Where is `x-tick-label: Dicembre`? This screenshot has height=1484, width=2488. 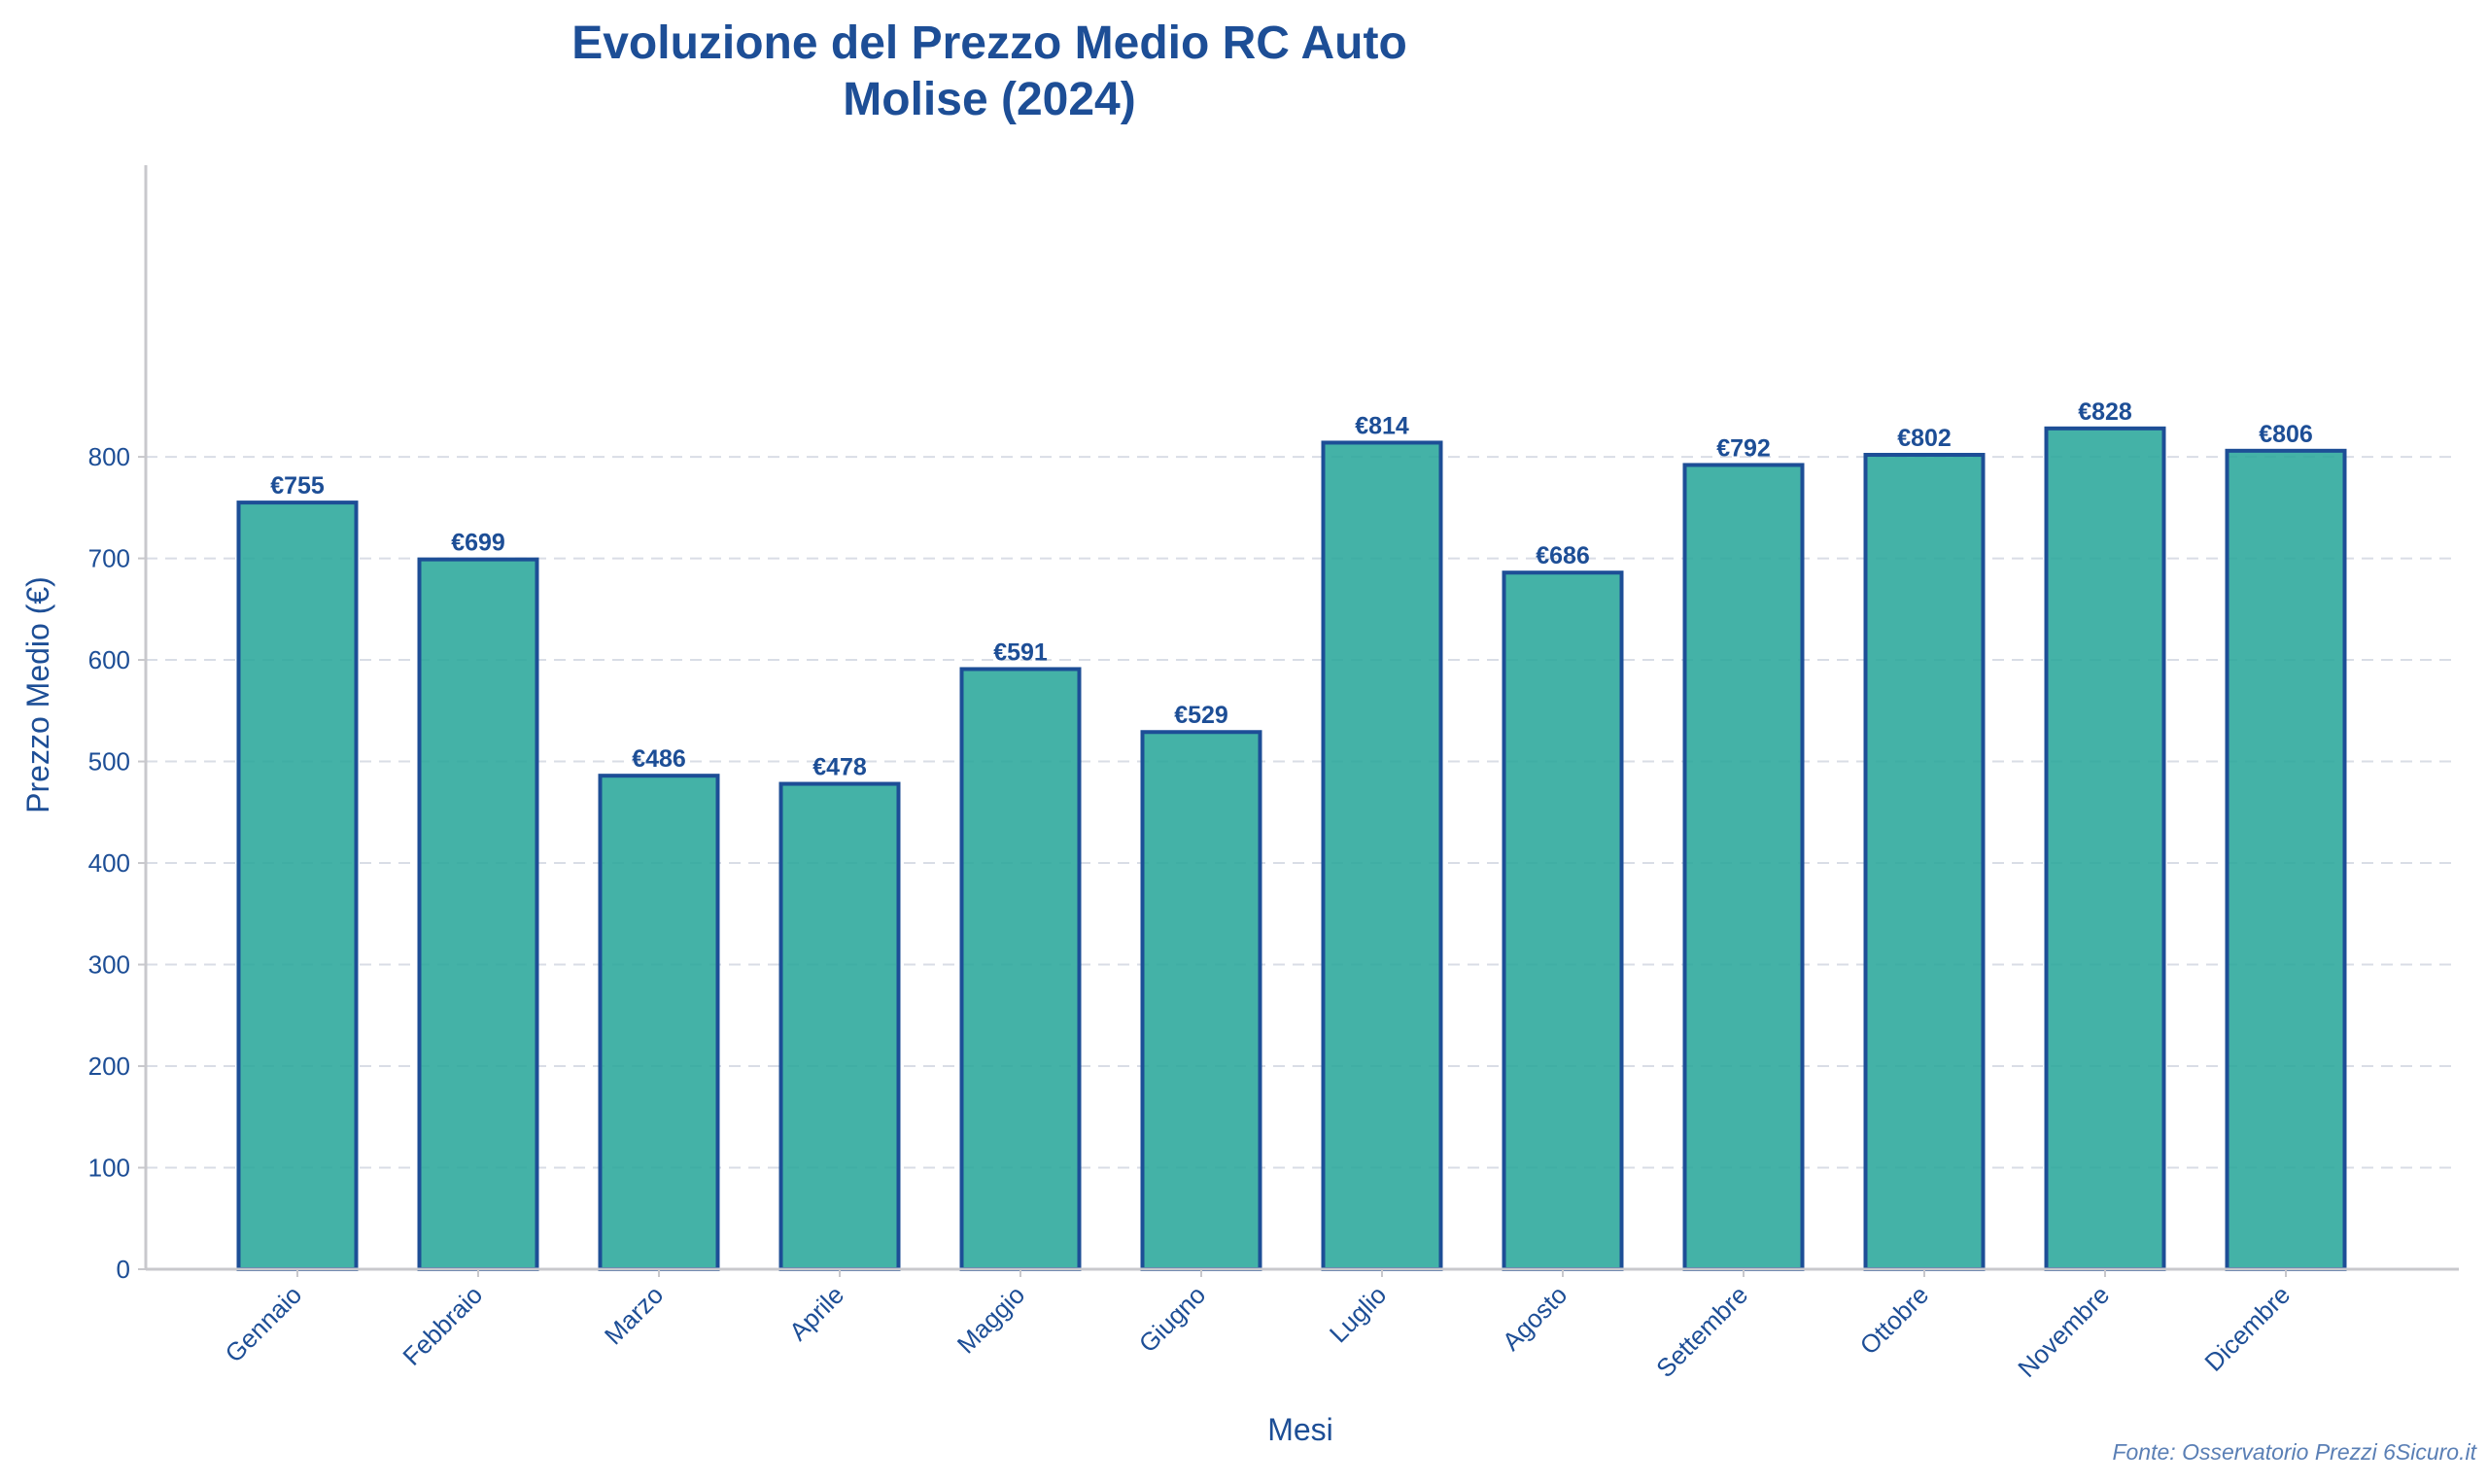
x-tick-label: Dicembre is located at coordinates (2247, 1328).